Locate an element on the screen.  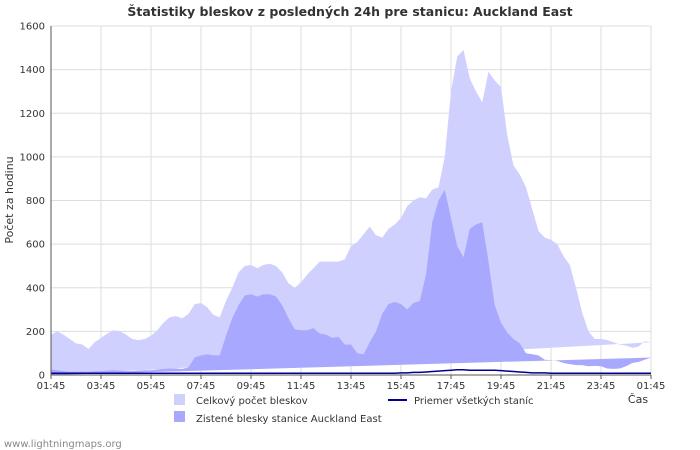
series-average-line is located at coordinates (351, 371).